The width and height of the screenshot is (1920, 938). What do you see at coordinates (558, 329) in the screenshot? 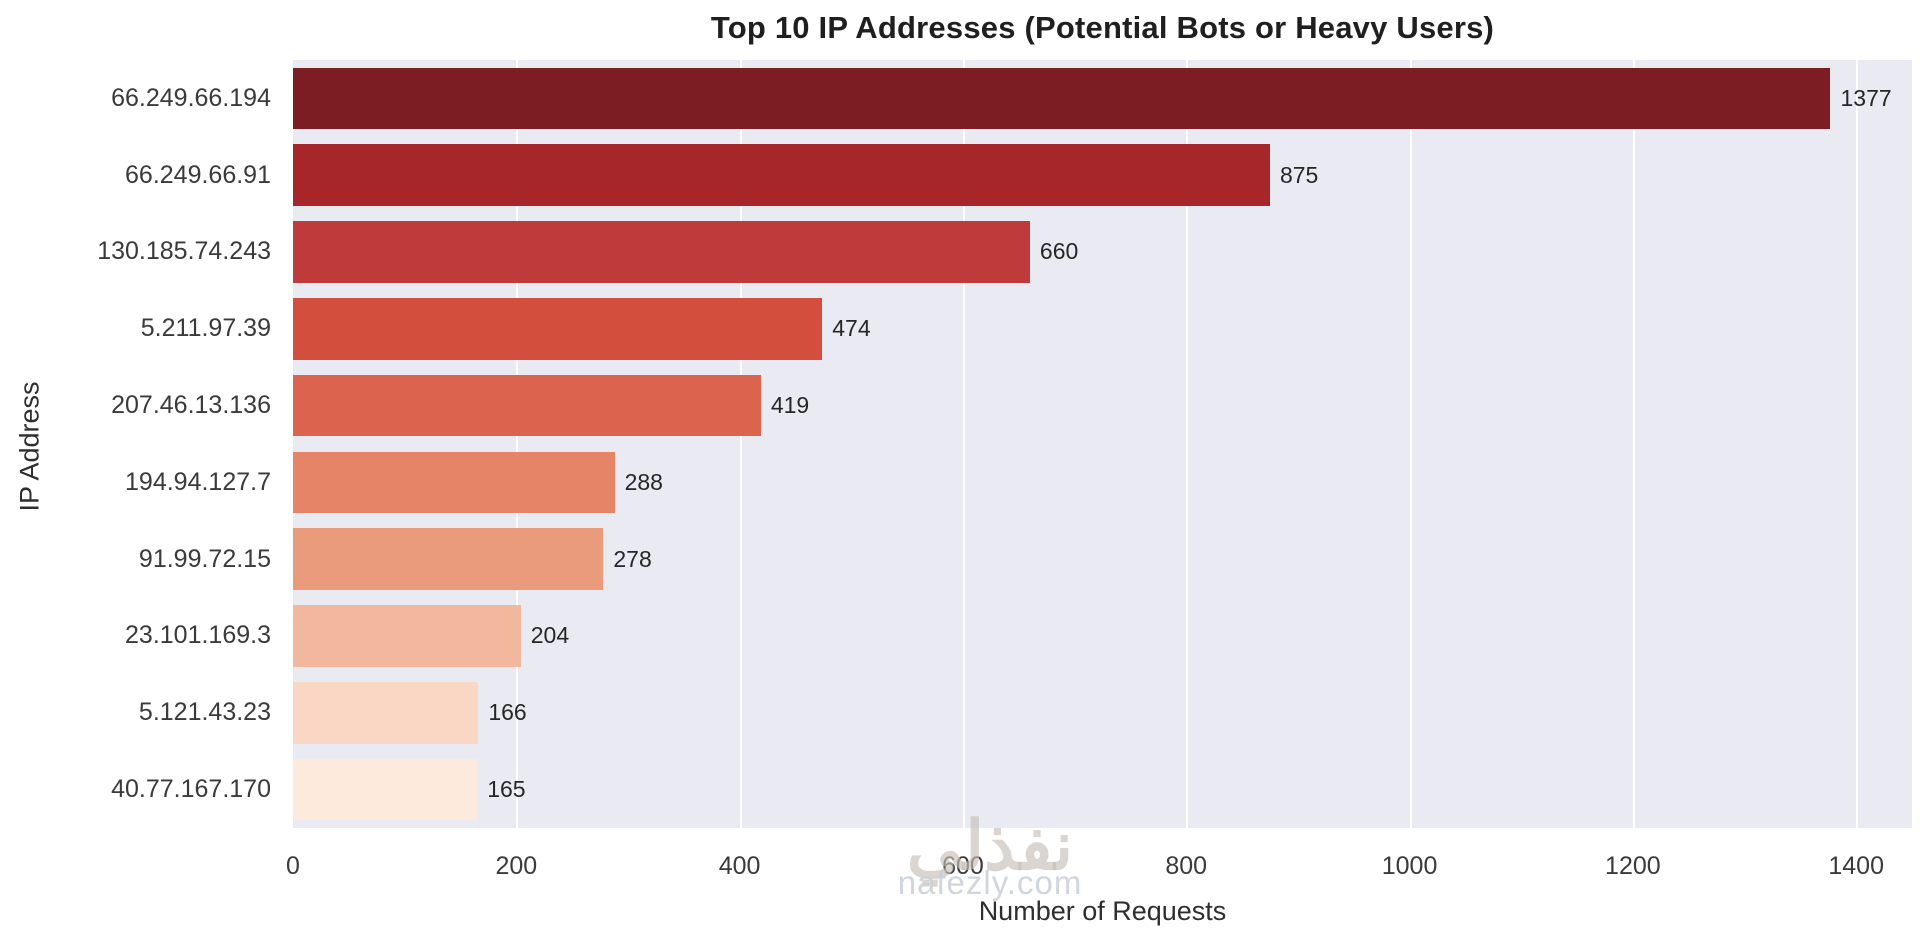
I see `bar-5.211.97.39` at bounding box center [558, 329].